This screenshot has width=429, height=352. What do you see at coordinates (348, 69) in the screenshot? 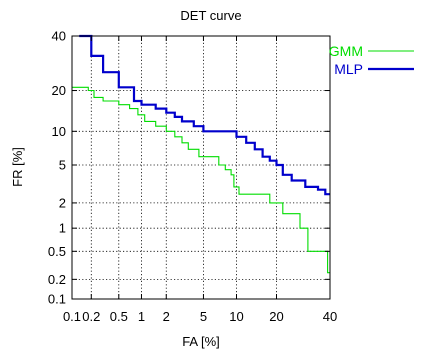
I see `legend-label-mlp: MLP` at bounding box center [348, 69].